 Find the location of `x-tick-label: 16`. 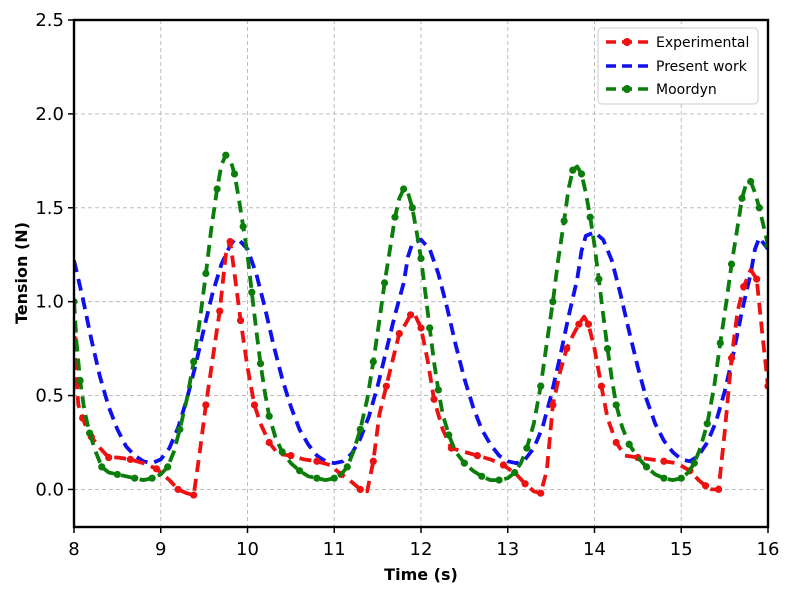

x-tick-label: 16 is located at coordinates (768, 549).